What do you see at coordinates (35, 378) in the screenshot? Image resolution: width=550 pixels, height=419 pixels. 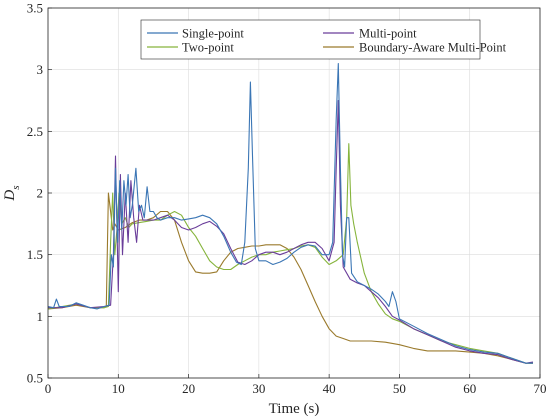 I see `y-tick-label: 0.5` at bounding box center [35, 378].